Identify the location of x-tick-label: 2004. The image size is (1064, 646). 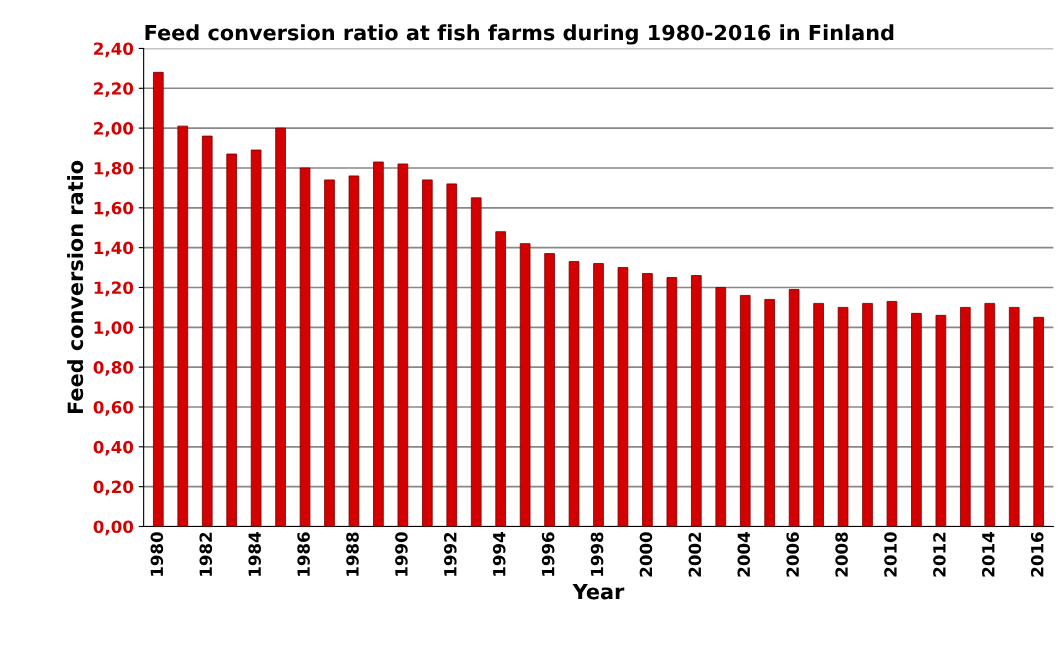
(744, 554).